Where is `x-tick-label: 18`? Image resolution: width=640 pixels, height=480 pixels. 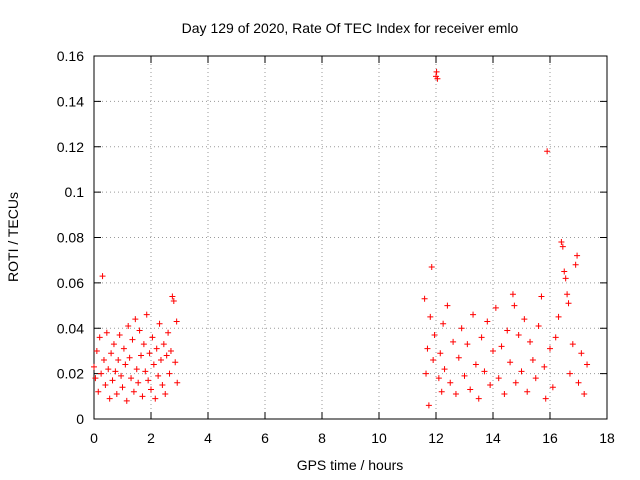 x-tick-label: 18 is located at coordinates (607, 438).